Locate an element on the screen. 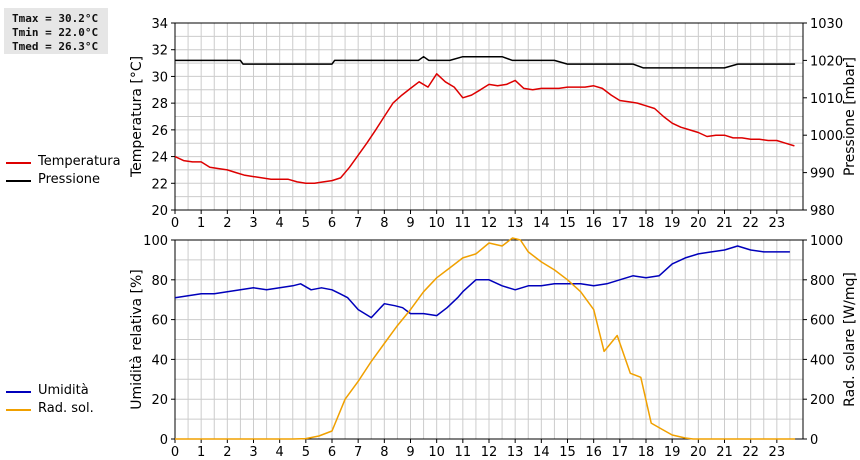 Image resolution: width=860 pixels, height=460 pixels. top-x-tick-label: 5 is located at coordinates (306, 223).